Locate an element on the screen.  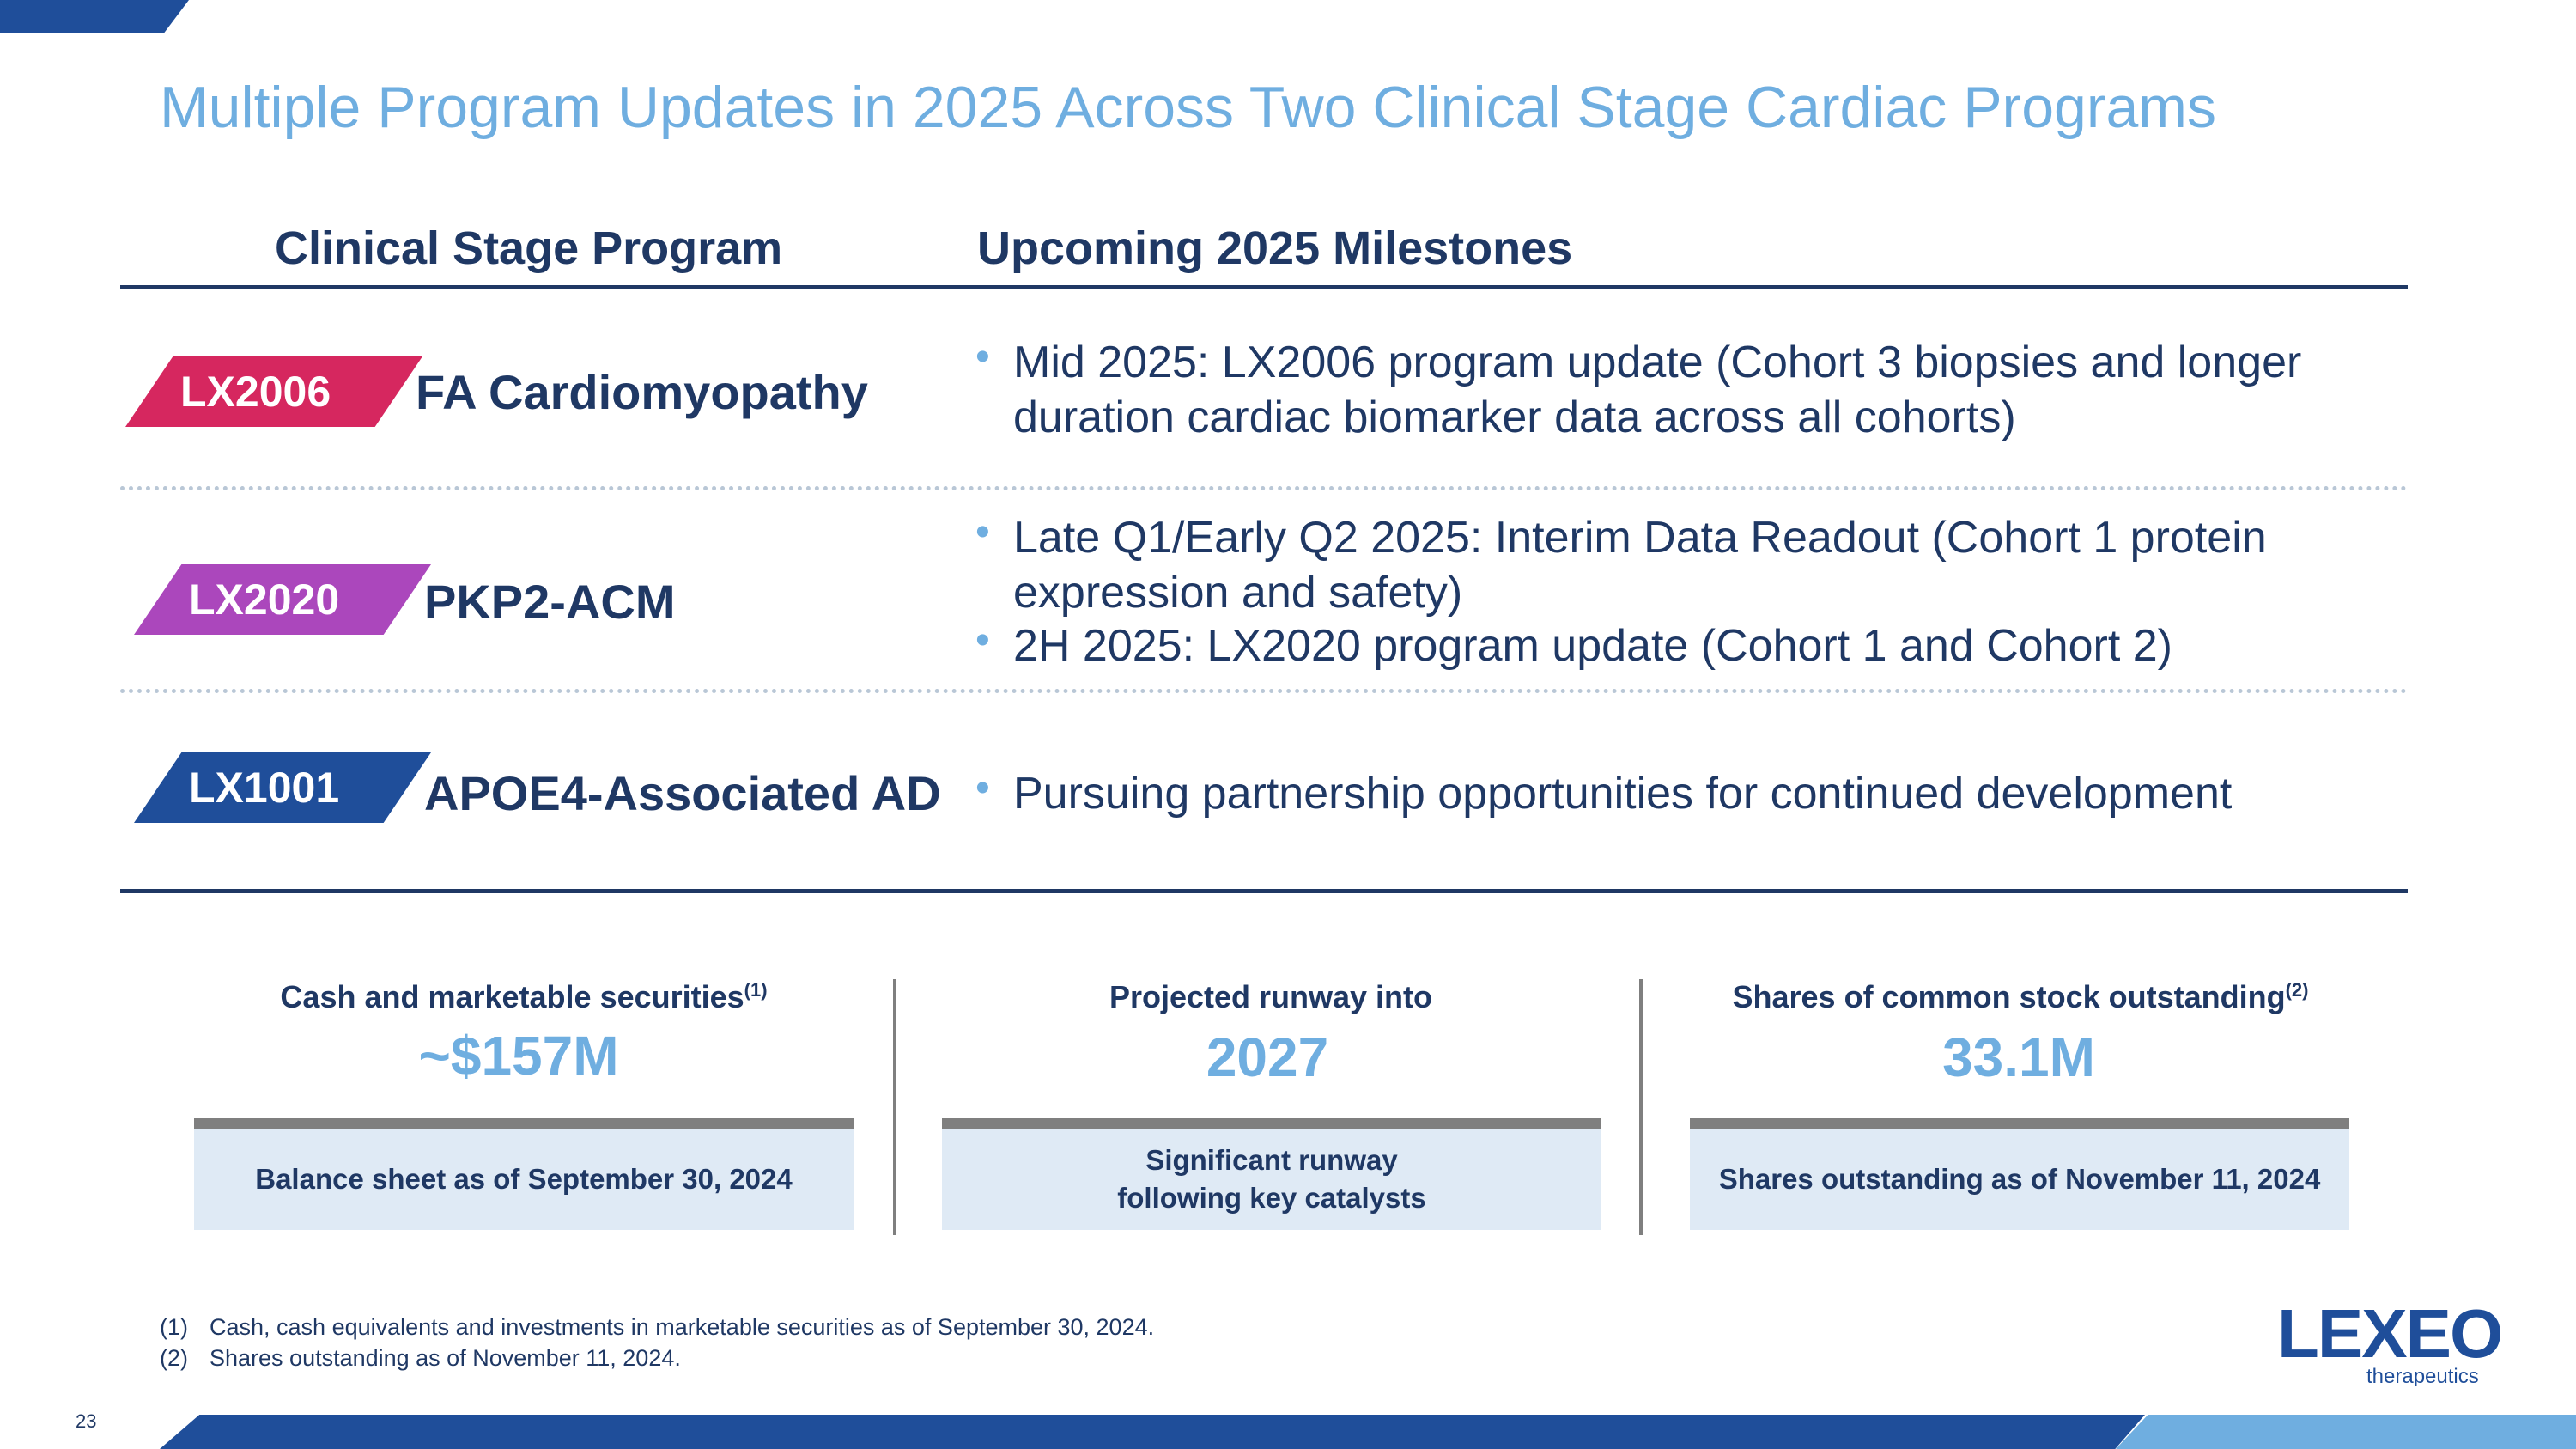
program-badge-lx1001: LX1001 is located at coordinates (282, 787).